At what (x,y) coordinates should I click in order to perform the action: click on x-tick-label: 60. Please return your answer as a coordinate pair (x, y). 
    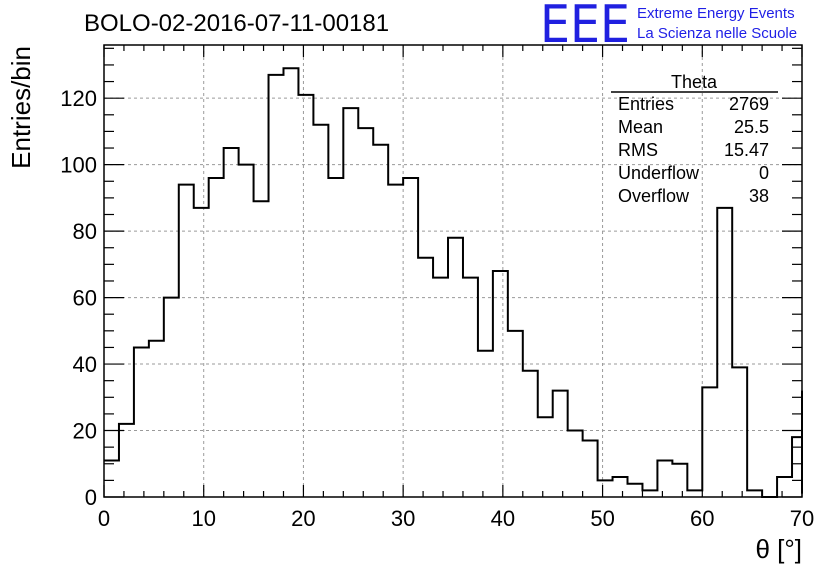
    Looking at the image, I should click on (702, 518).